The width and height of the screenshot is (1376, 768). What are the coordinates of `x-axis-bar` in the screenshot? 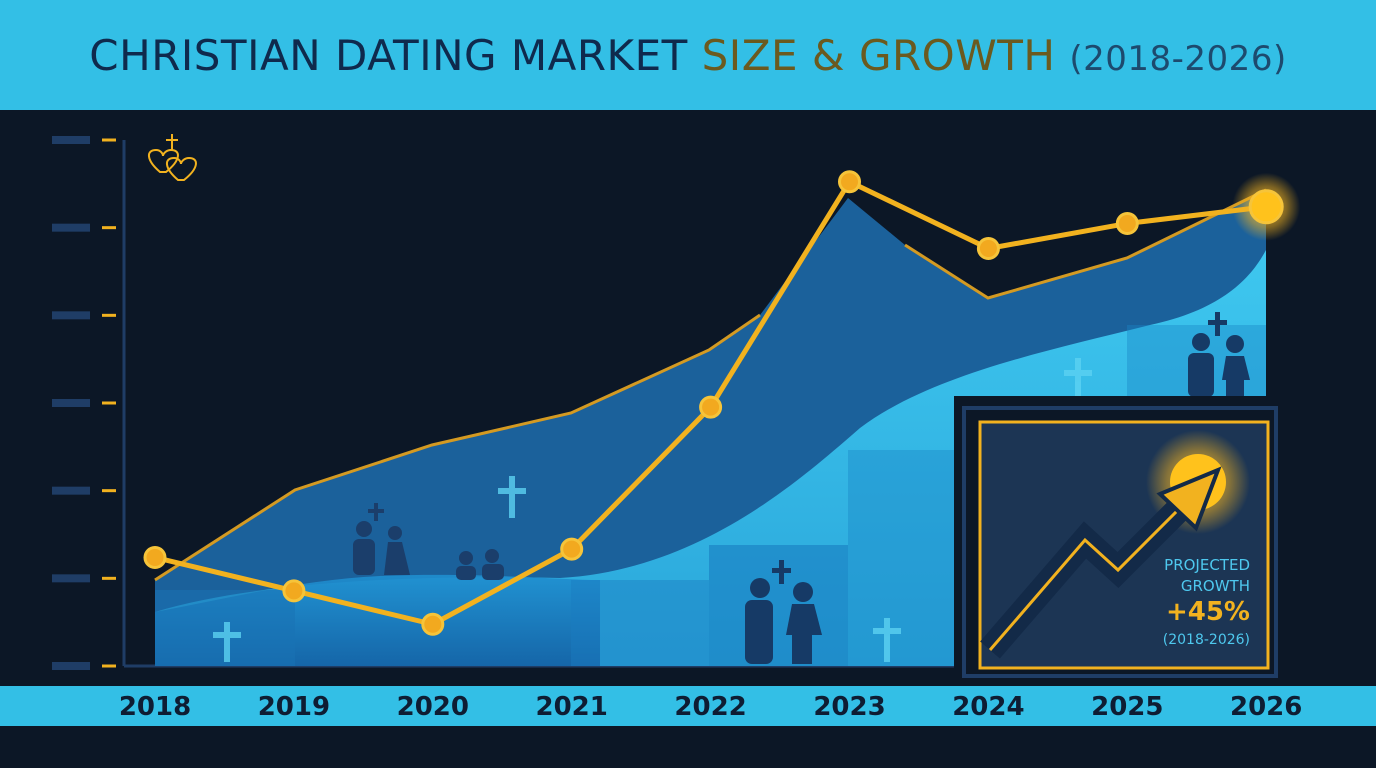 It's located at (688, 706).